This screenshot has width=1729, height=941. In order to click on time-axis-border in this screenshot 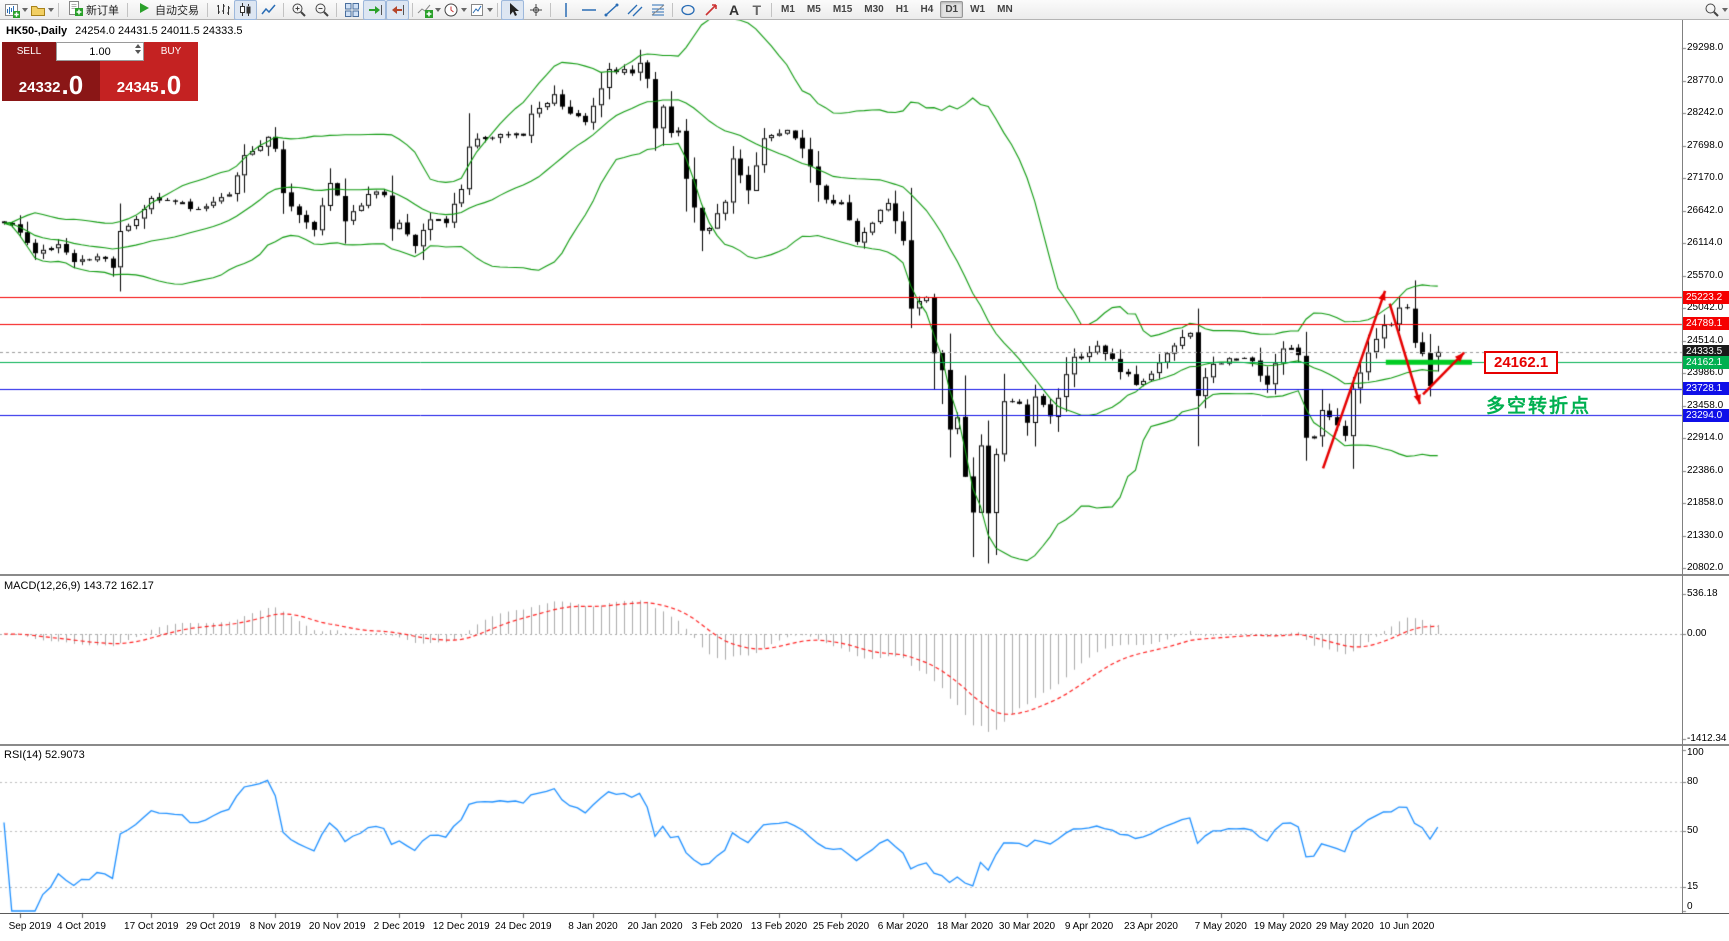, I will do `click(864, 913)`.